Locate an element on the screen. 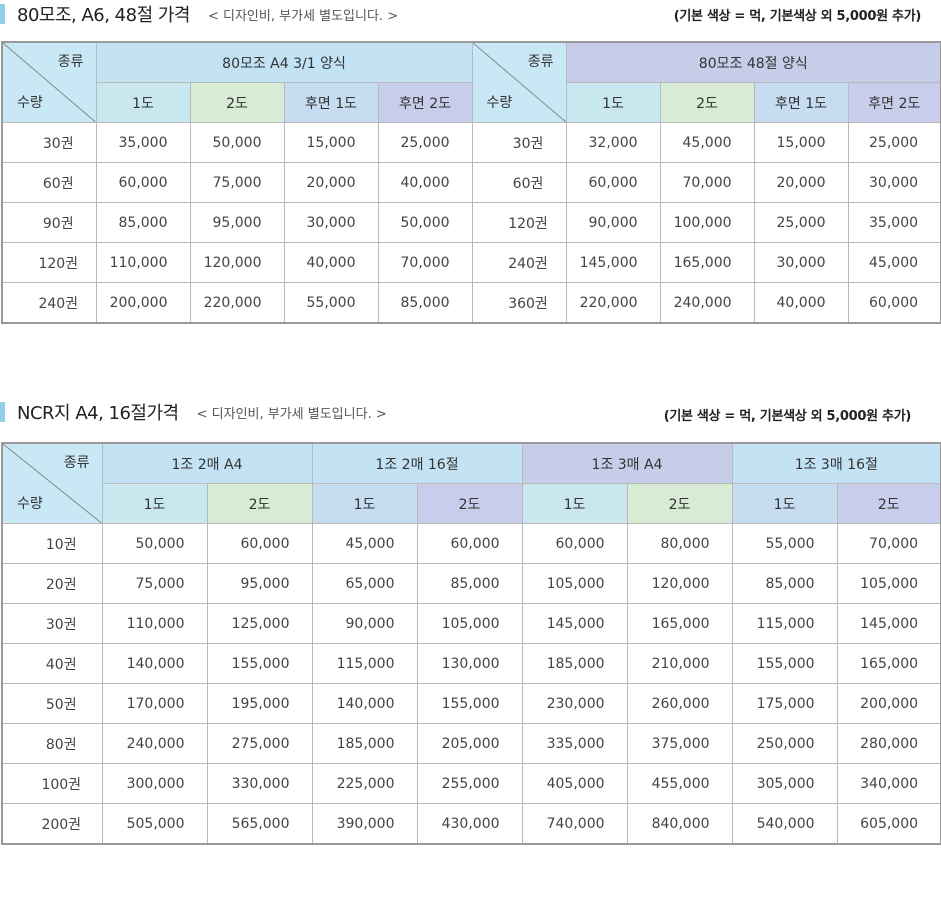 The height and width of the screenshot is (906, 941). quantity-cell: 100권 is located at coordinates (52, 783).